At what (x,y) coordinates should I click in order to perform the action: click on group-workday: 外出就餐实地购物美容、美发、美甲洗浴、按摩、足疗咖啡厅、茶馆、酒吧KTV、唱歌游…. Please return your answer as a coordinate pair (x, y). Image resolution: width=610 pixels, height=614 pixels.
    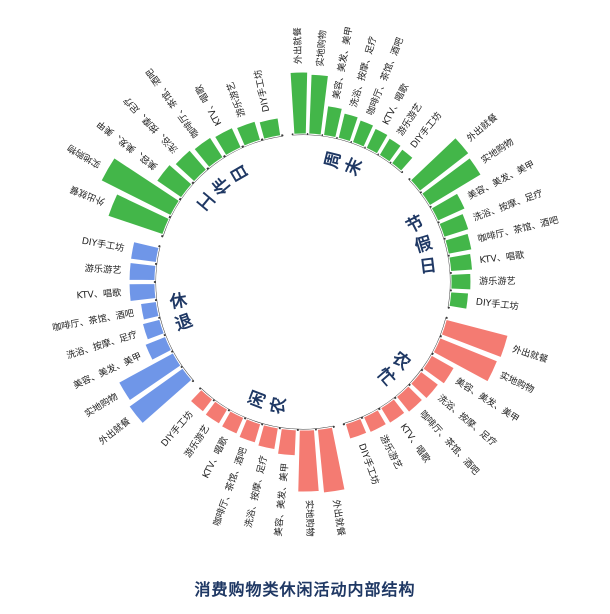
    Looking at the image, I should click on (174, 152).